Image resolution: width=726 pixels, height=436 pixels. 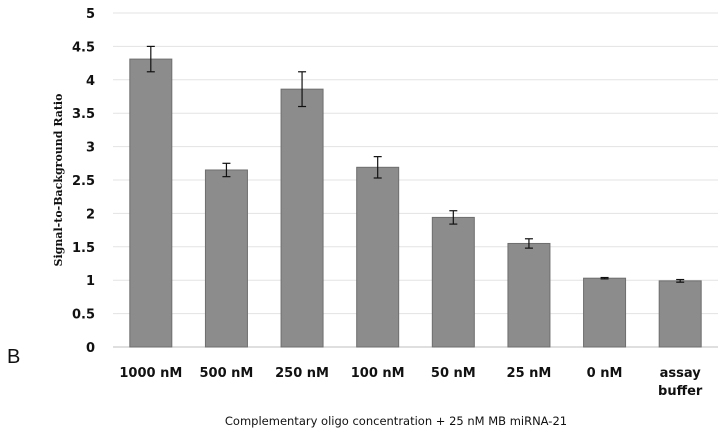 I want to click on x-tick-label: 500 nM, so click(x=227, y=373).